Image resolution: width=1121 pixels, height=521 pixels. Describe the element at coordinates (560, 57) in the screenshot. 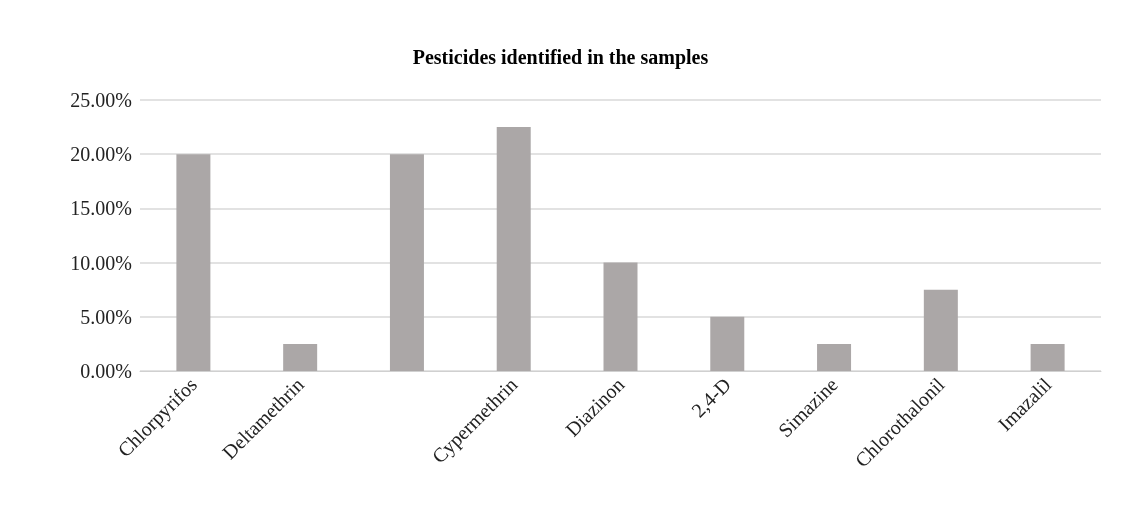

I see `chart-title: Pesticides identified in the samples` at that location.